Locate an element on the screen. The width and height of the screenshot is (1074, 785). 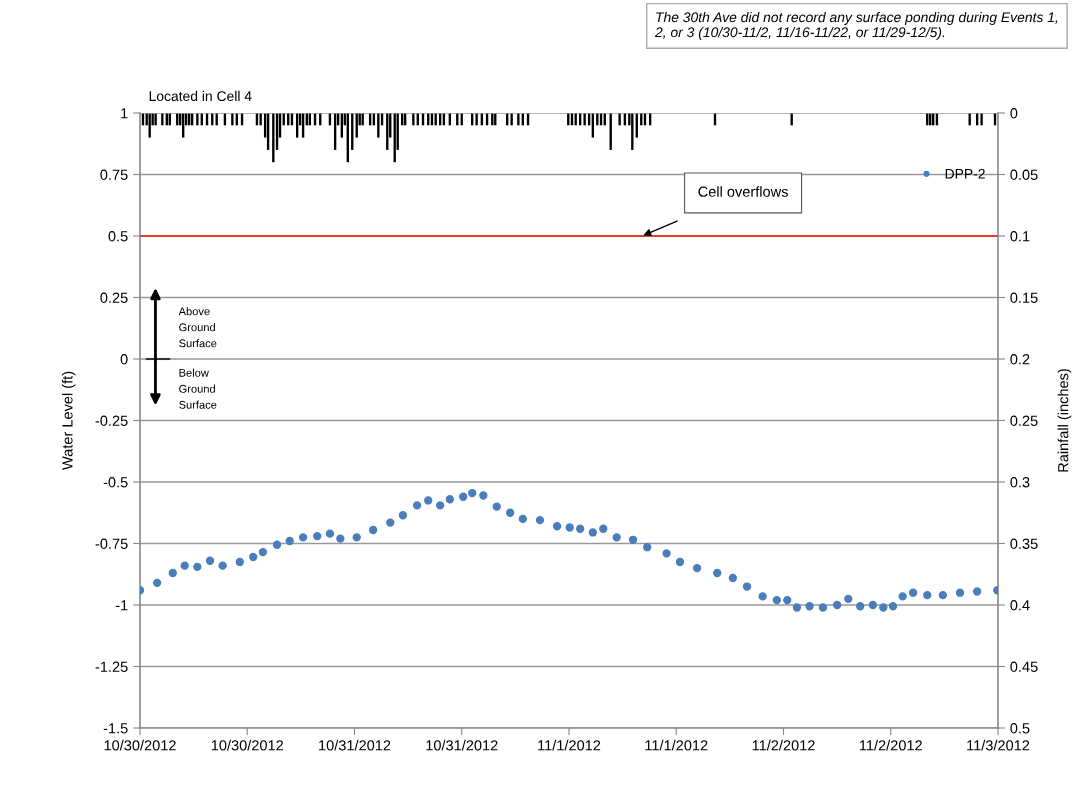
y-tick-label: 0 is located at coordinates (124, 359).